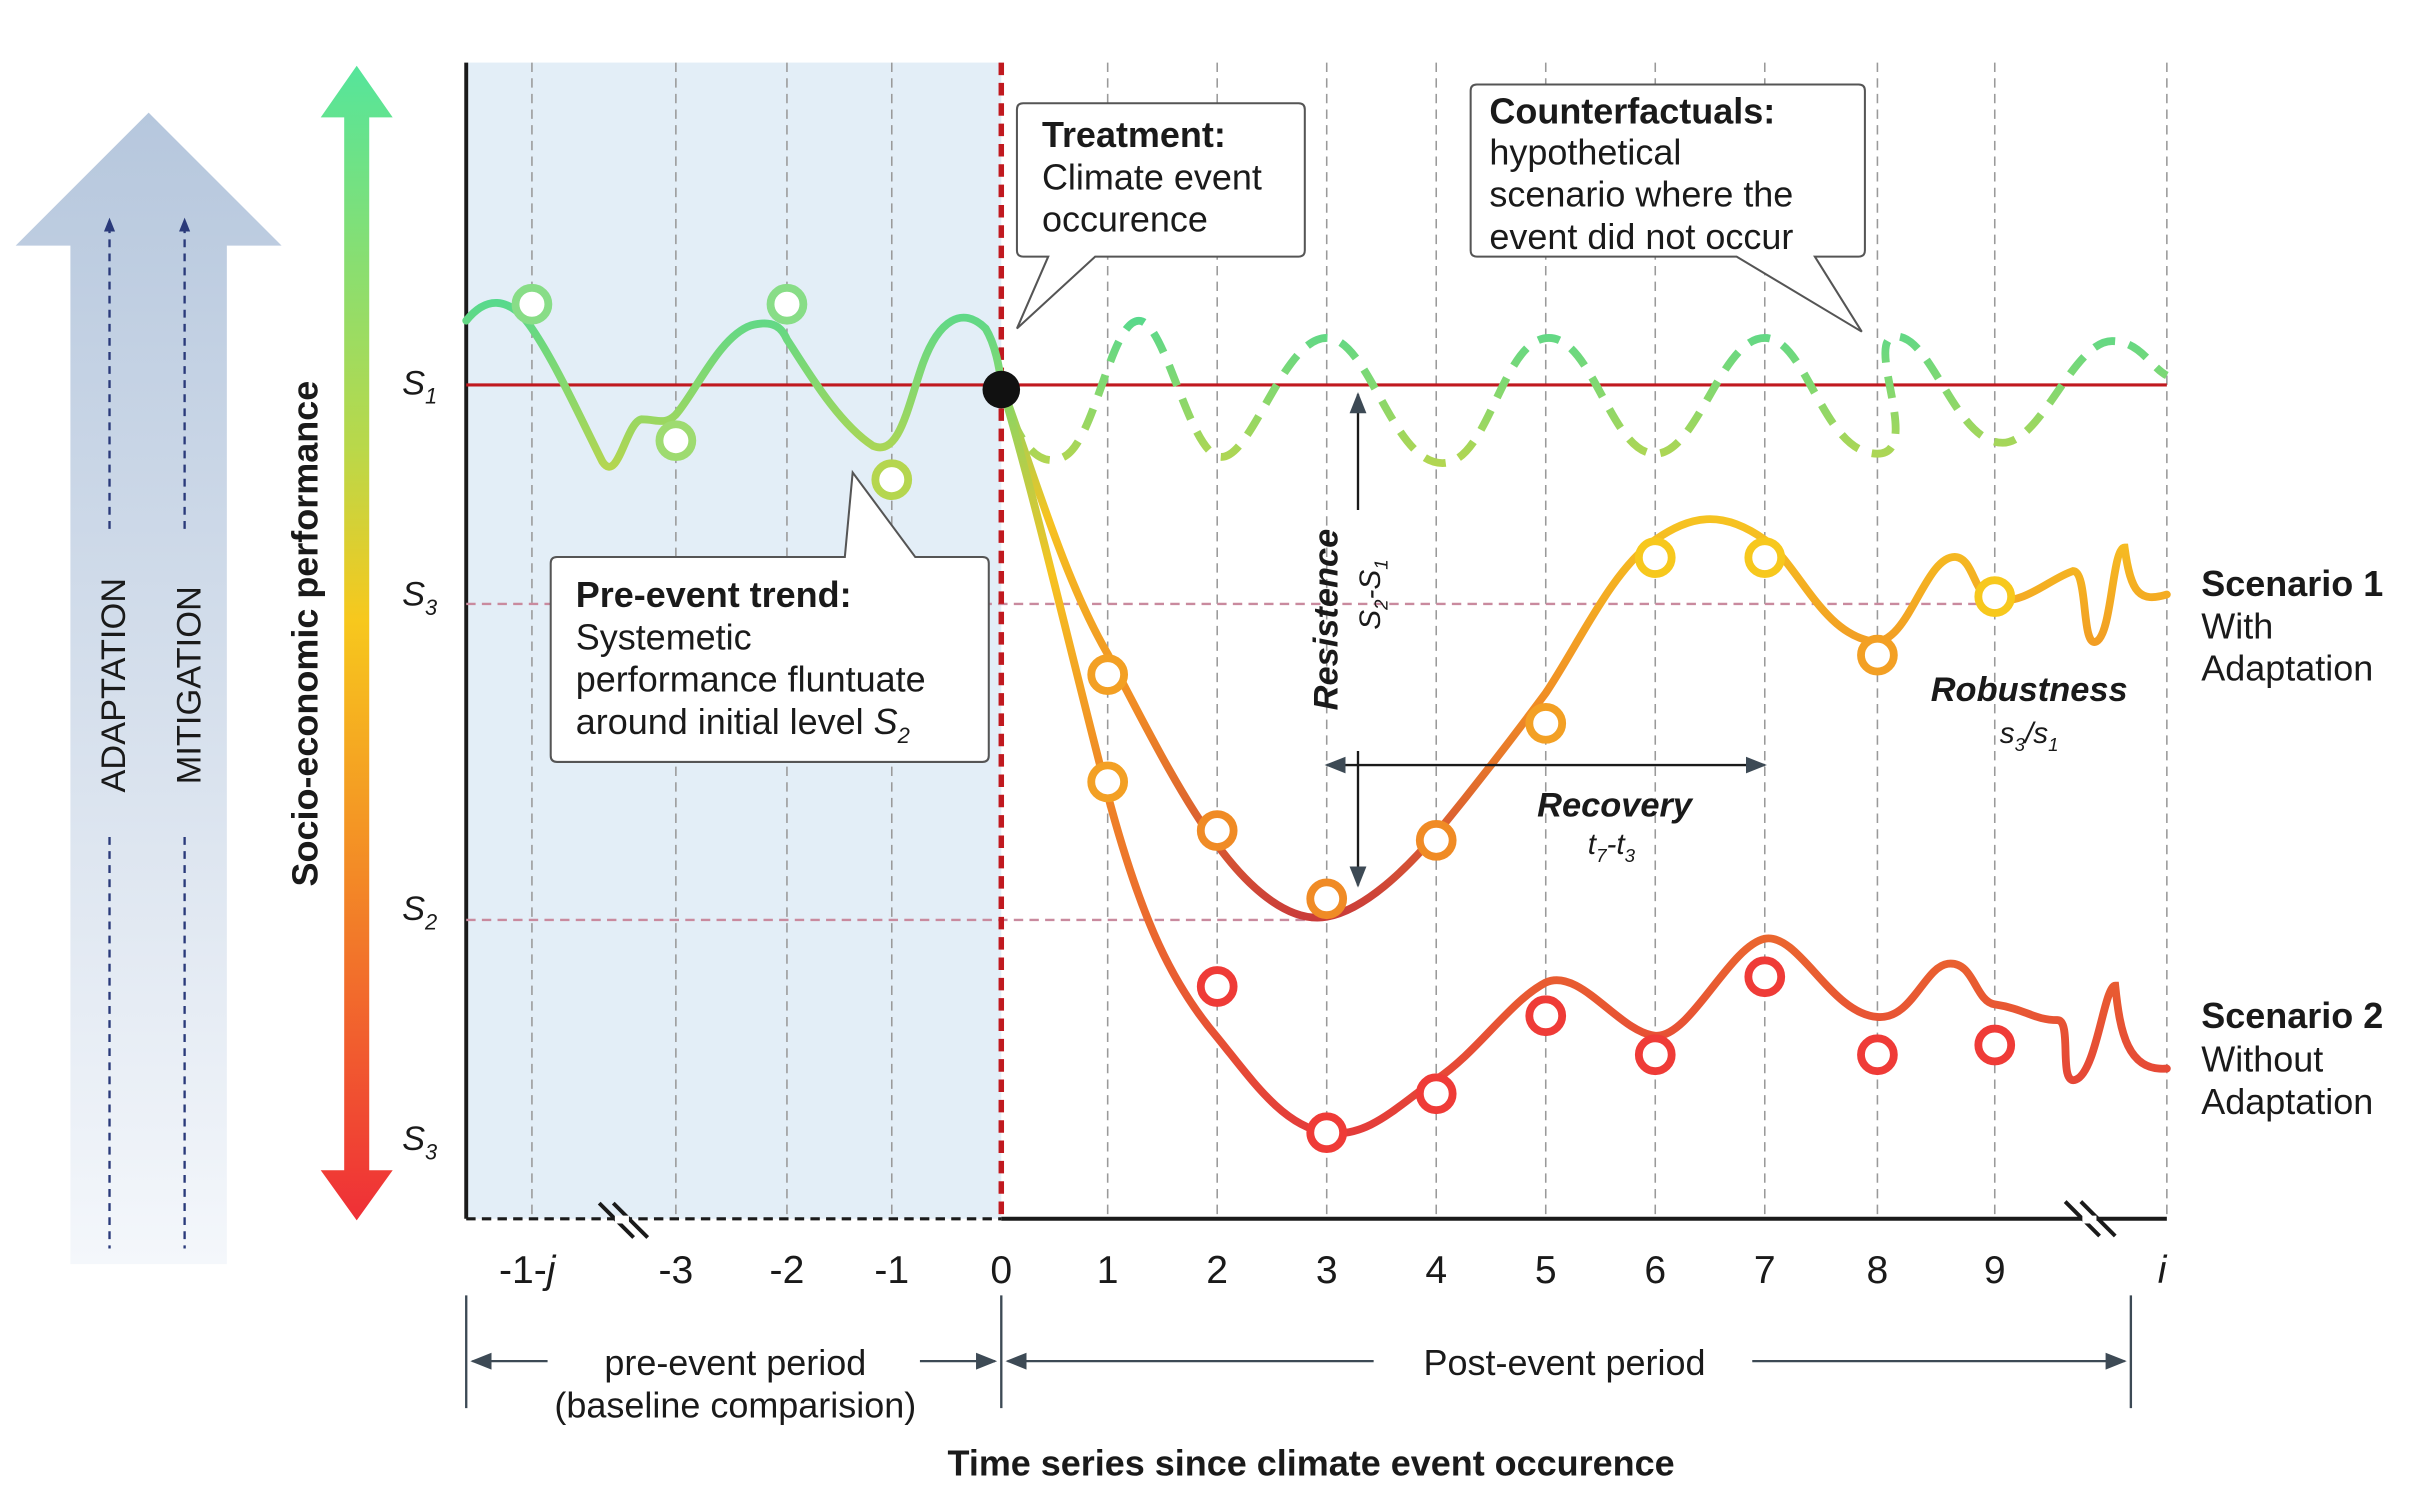 The width and height of the screenshot is (2425, 1491). What do you see at coordinates (1436, 1270) in the screenshot?
I see `x-tick-label: 4` at bounding box center [1436, 1270].